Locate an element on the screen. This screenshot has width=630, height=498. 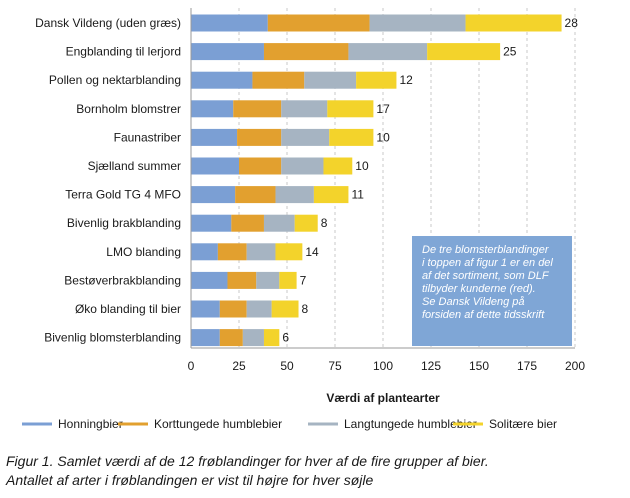
legend-label: Honningbier is located at coordinates (90, 424).